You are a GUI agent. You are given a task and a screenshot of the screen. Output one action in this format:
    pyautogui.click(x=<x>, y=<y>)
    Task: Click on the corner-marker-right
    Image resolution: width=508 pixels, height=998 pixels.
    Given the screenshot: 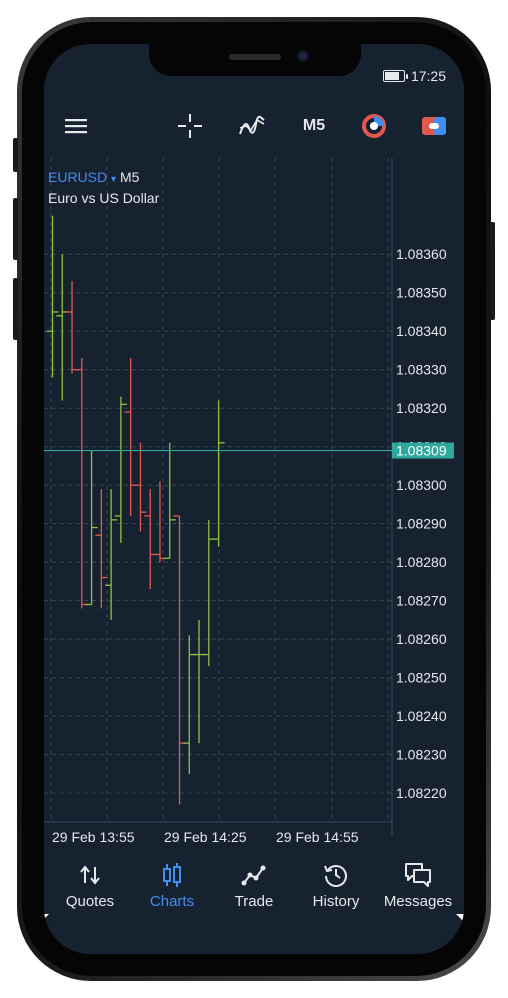 What is the action you would take?
    pyautogui.click(x=460, y=918)
    